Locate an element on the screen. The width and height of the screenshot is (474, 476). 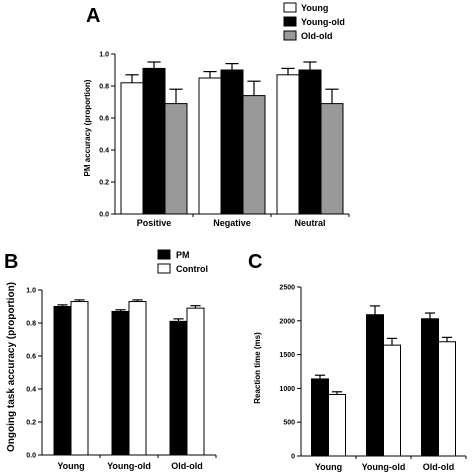
chart-a-bar-young-old-positive is located at coordinates (154, 141).